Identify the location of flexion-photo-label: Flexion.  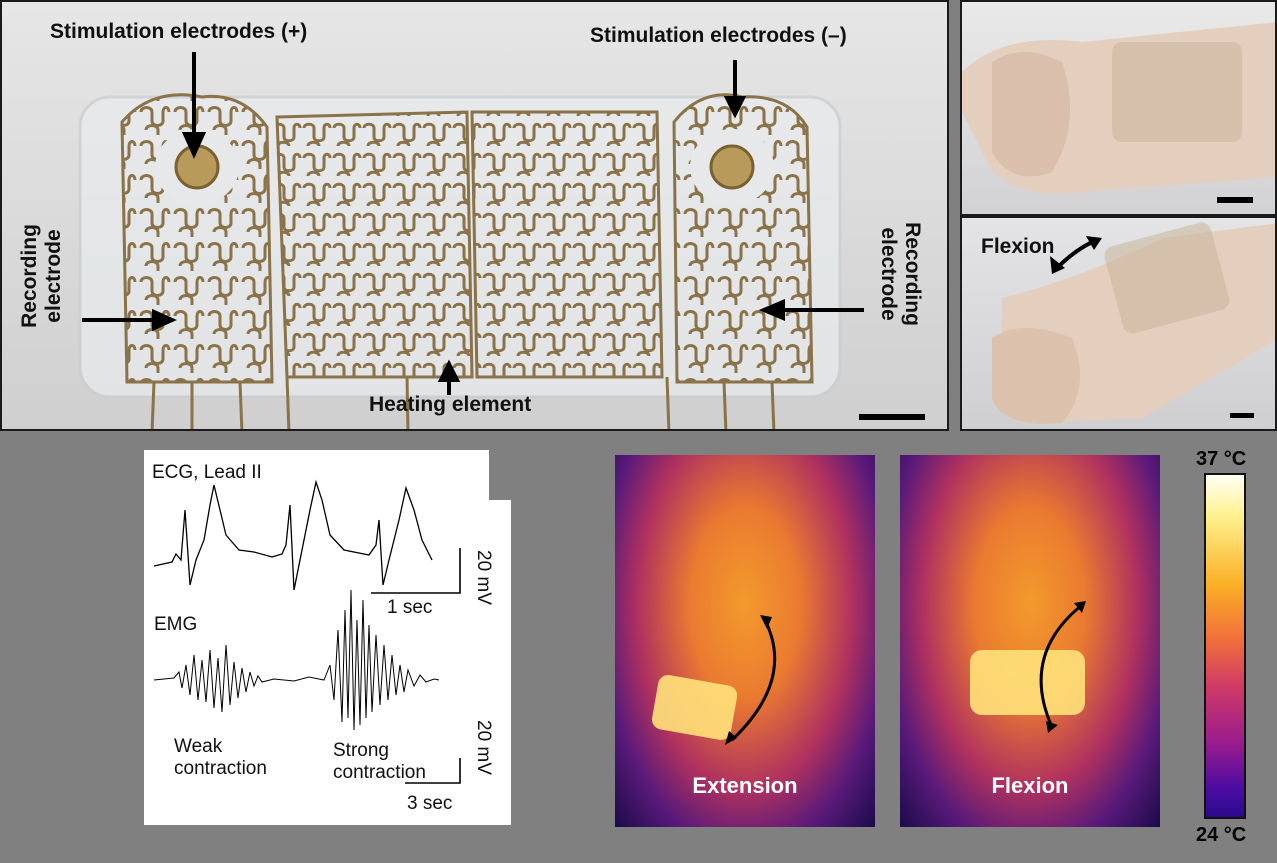
(1018, 246).